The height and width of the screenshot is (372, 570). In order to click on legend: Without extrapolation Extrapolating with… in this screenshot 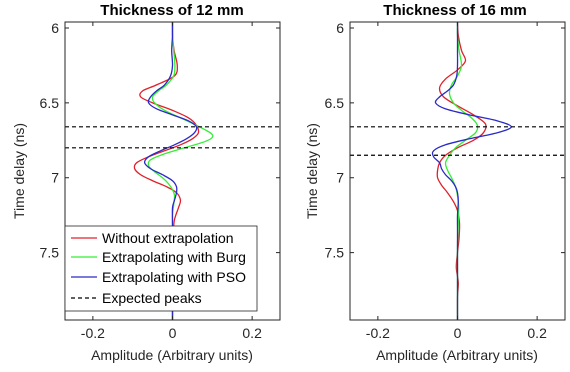, I will do `click(161, 268)`.